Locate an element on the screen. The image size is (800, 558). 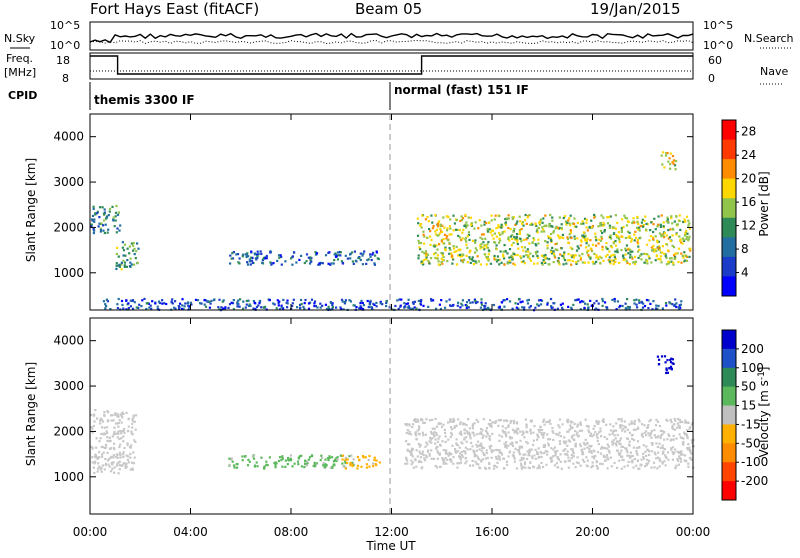
time-axis-label: Time UT is located at coordinates (390, 546).